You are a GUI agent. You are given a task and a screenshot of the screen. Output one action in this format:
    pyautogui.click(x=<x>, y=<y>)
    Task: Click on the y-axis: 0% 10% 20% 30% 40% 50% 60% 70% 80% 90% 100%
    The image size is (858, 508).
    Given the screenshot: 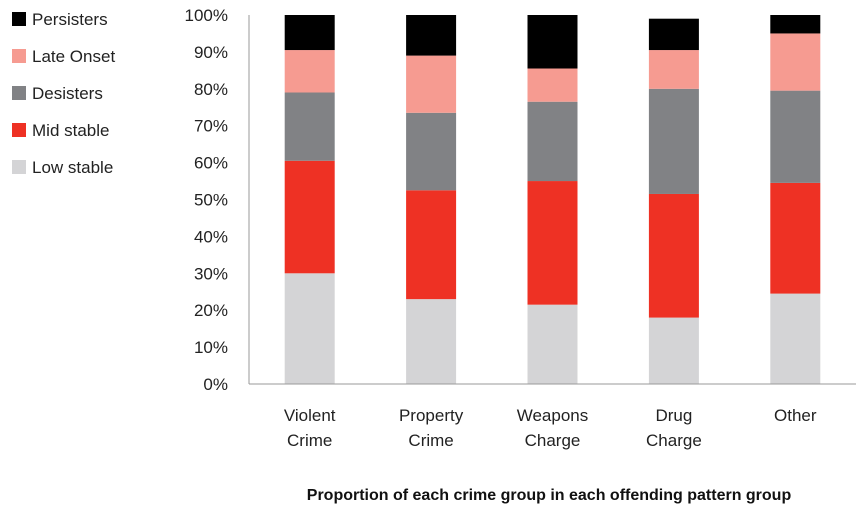 What is the action you would take?
    pyautogui.click(x=217, y=200)
    